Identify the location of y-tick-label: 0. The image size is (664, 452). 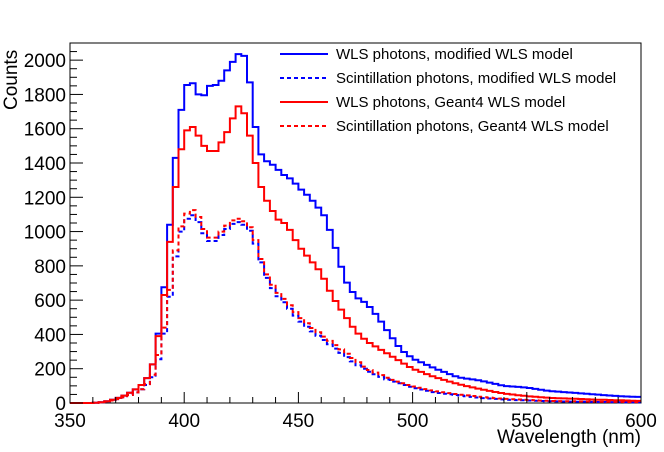
(60, 404).